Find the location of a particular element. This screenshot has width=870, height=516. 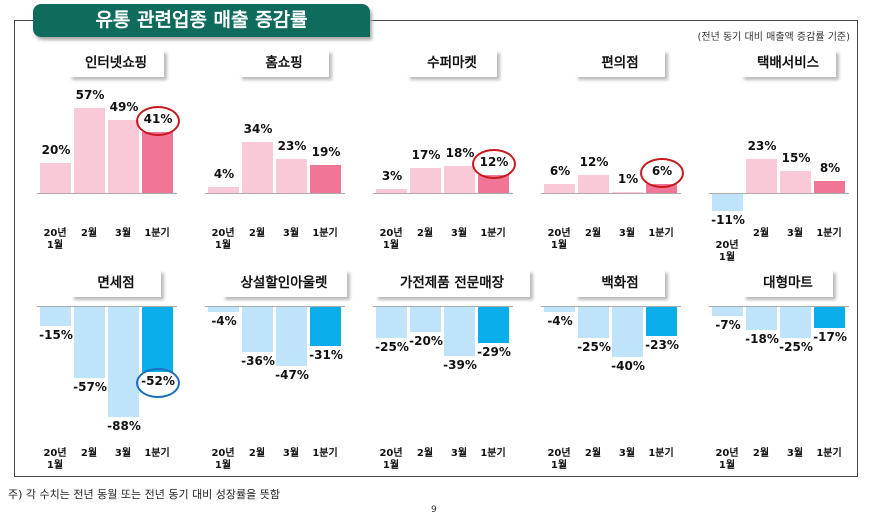

data-label: 4% is located at coordinates (224, 174).